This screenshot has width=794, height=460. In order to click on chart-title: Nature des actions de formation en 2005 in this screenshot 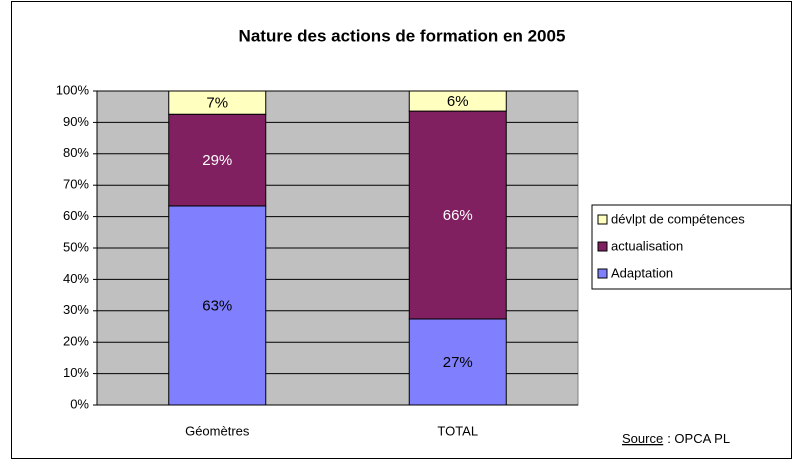, I will do `click(402, 35)`.